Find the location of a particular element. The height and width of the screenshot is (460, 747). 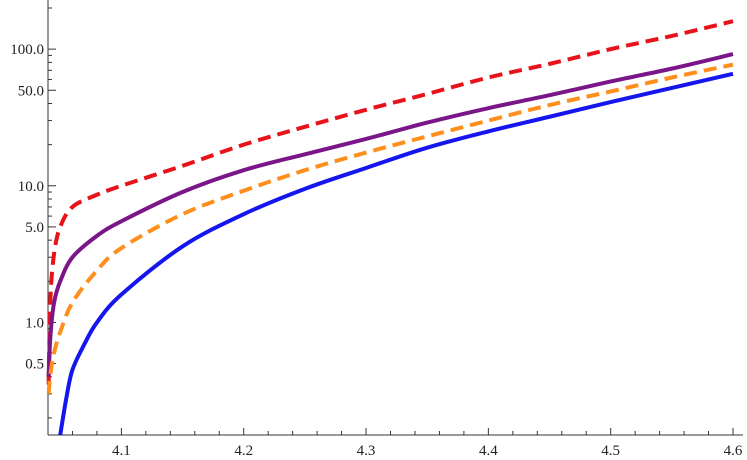

x-tick-label: 4.5 is located at coordinates (610, 451).